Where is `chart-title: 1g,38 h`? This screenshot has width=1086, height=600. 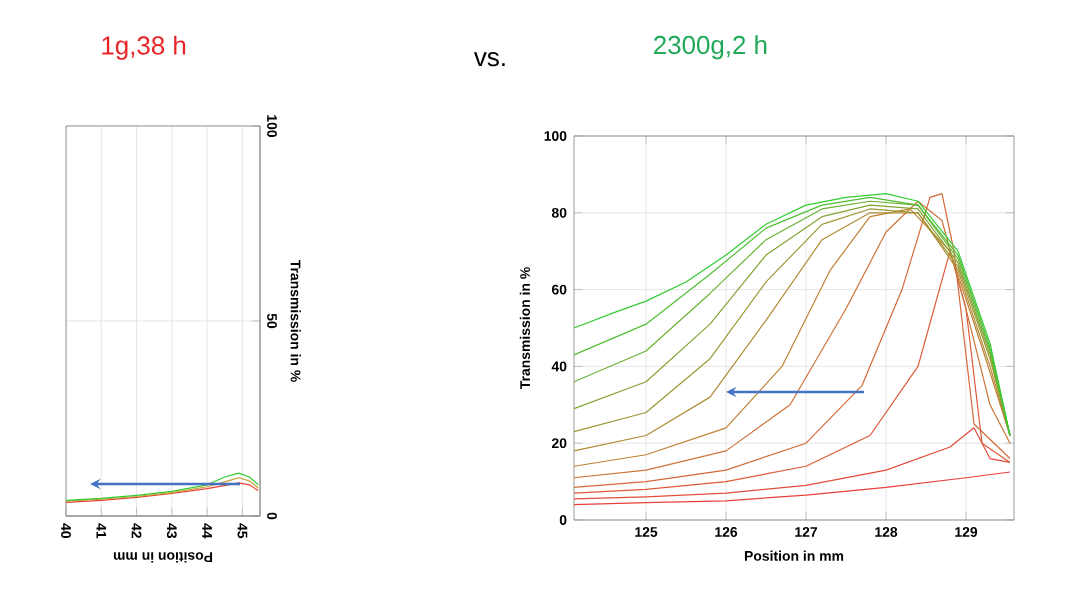
chart-title: 1g,38 h is located at coordinates (144, 47).